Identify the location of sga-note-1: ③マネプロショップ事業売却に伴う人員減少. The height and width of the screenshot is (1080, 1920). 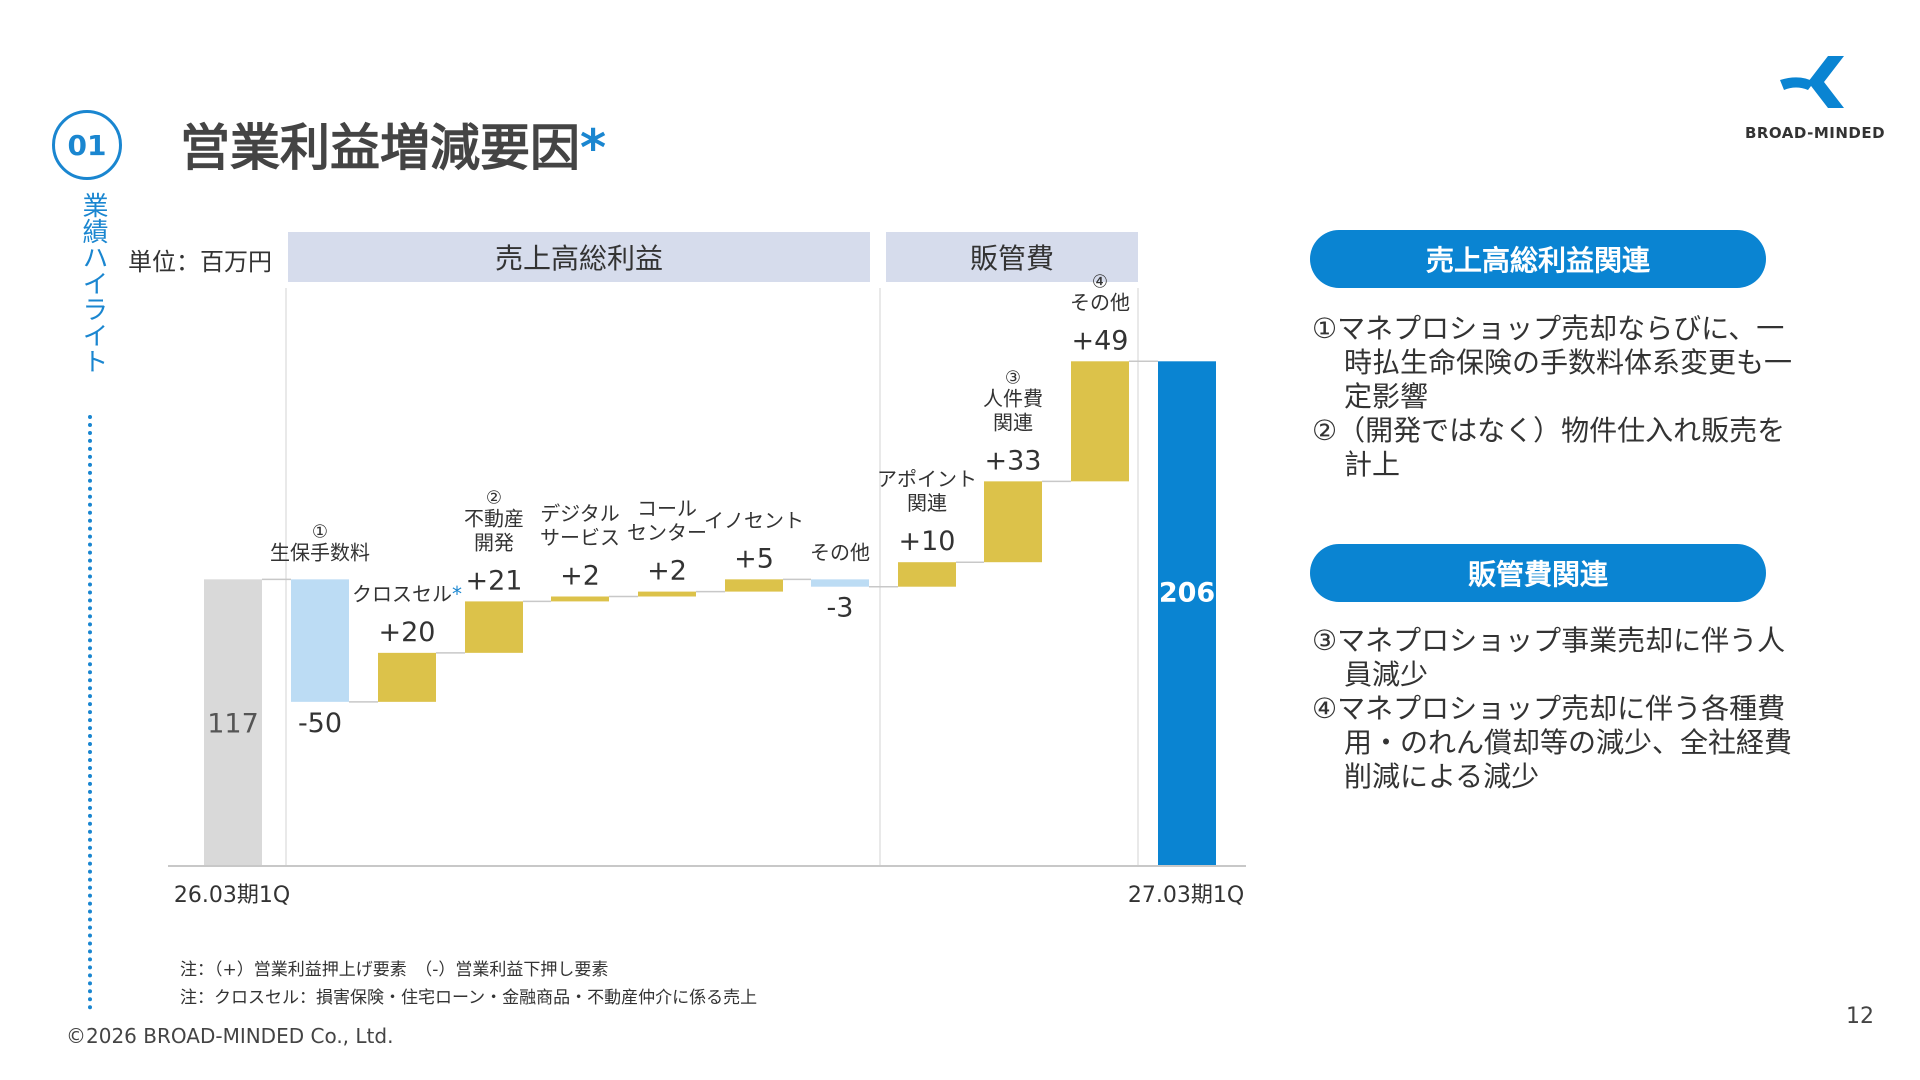
(1549, 657).